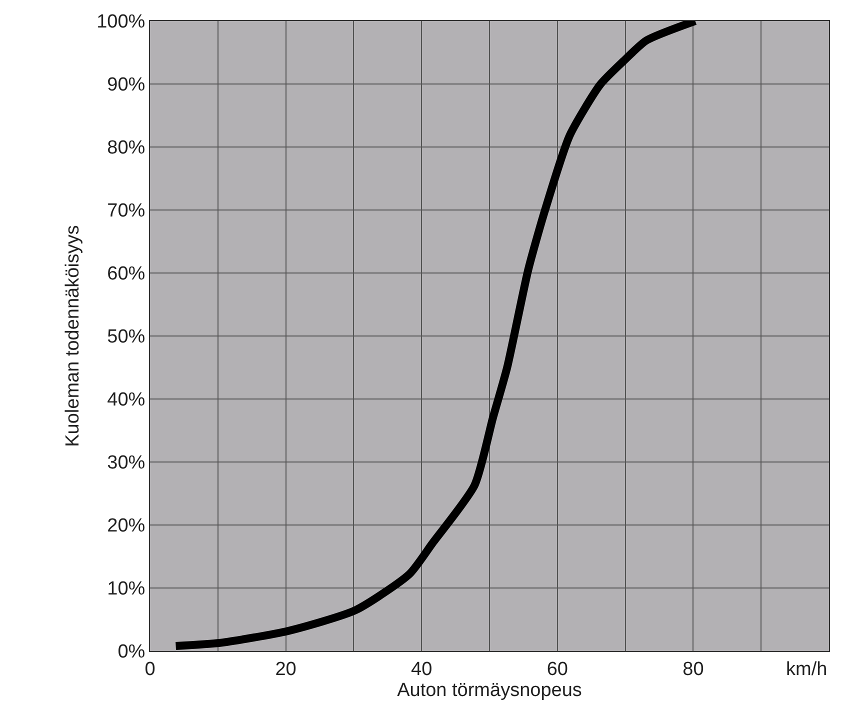 The image size is (842, 711). Describe the element at coordinates (126, 400) in the screenshot. I see `y-tick-label: 40%` at that location.